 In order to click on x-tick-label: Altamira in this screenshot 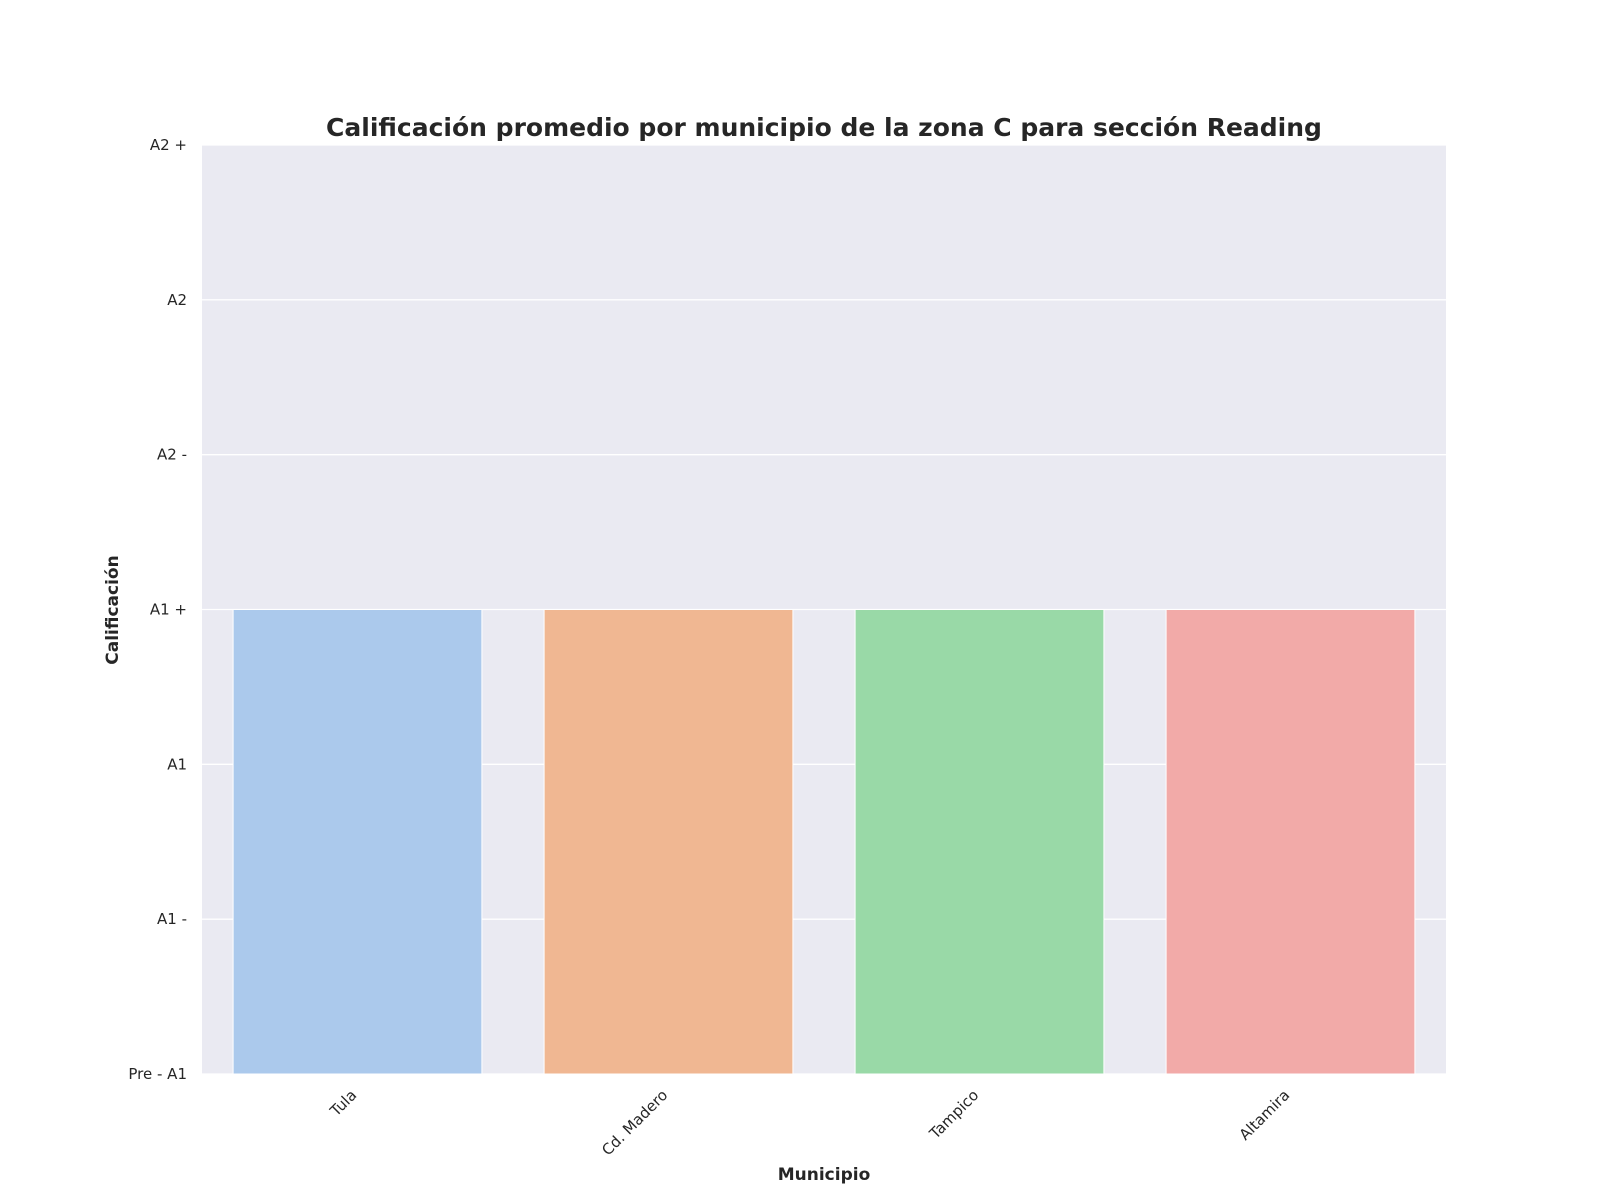, I will do `click(1265, 1115)`.